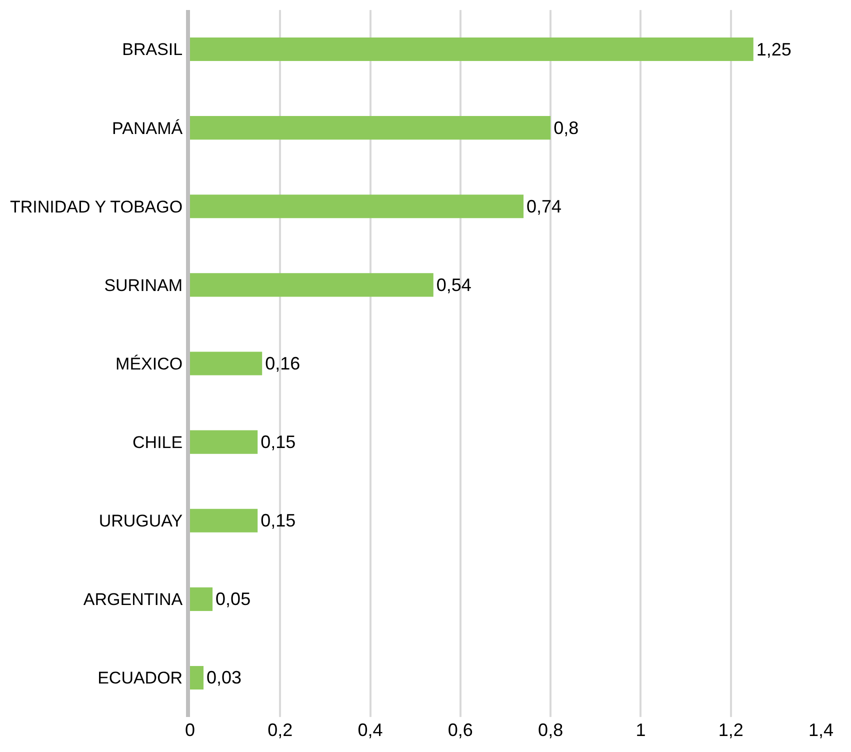  I want to click on y-tick-label: TRINIDAD Y TOBAGO, so click(96, 206).